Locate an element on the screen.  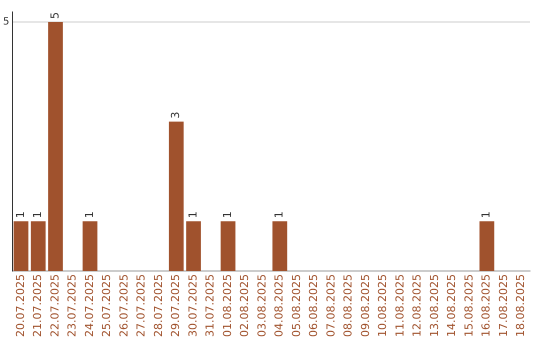
x-tick-label: 15.08.2025 is located at coordinates (469, 306).